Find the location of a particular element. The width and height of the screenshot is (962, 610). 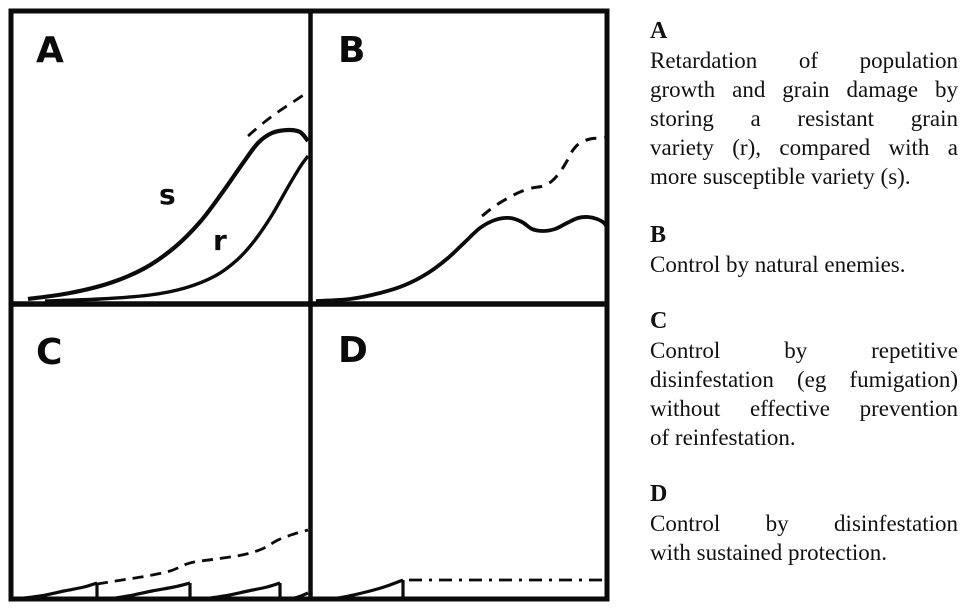

caption-line: storing a resistant grain is located at coordinates (804, 118).